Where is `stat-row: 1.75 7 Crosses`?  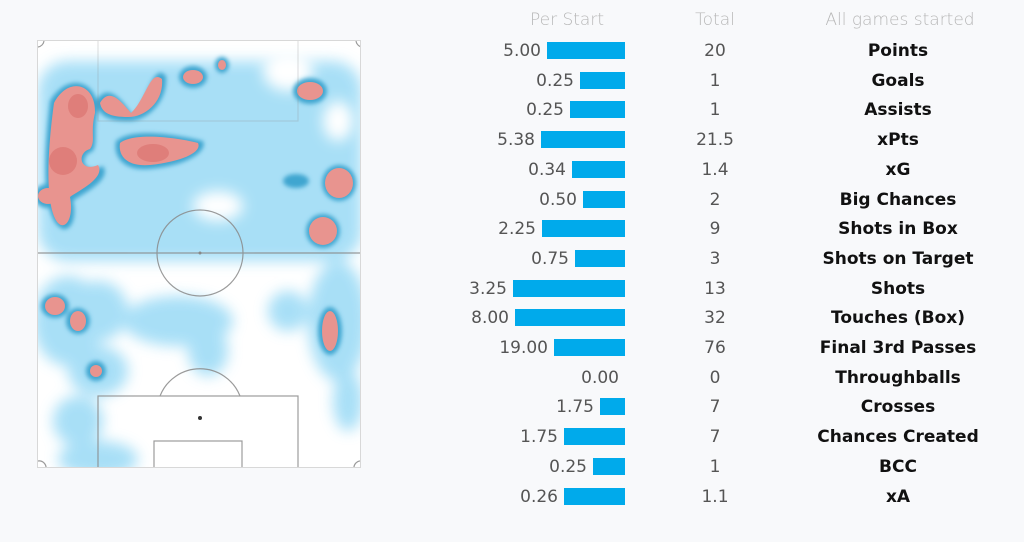
stat-row: 1.75 7 Crosses is located at coordinates (752, 410).